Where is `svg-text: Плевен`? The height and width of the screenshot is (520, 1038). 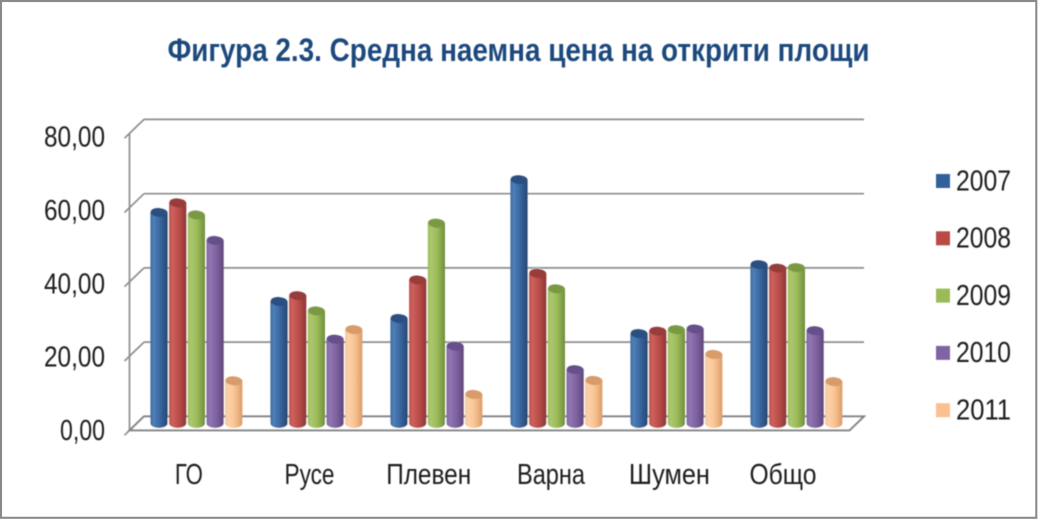 svg-text: Плевен is located at coordinates (428, 475).